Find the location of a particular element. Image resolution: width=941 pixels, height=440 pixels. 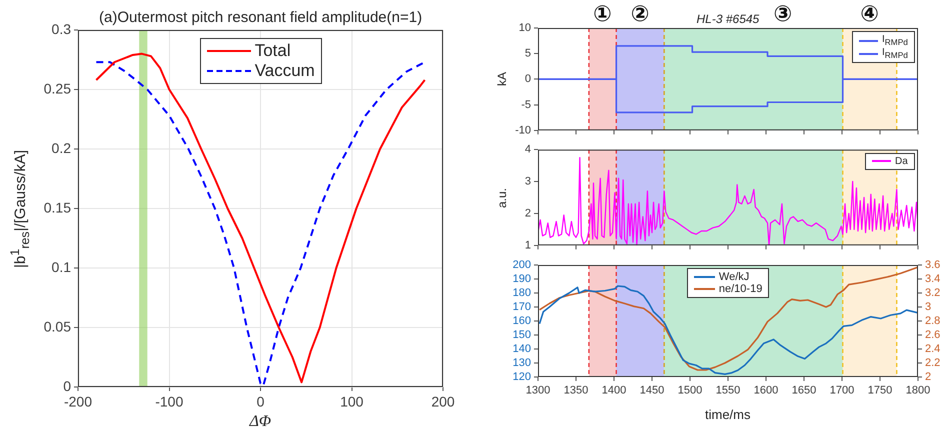

x-tick-label: 1400 is located at coordinates (614, 390).